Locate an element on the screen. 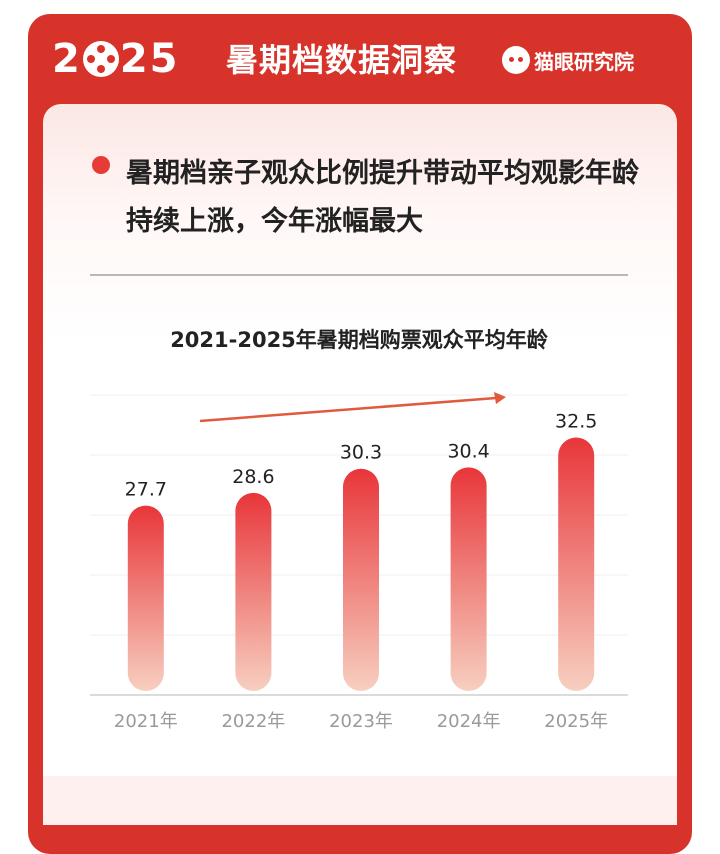 The width and height of the screenshot is (720, 854). x-tick-label: 2021年 is located at coordinates (146, 721).